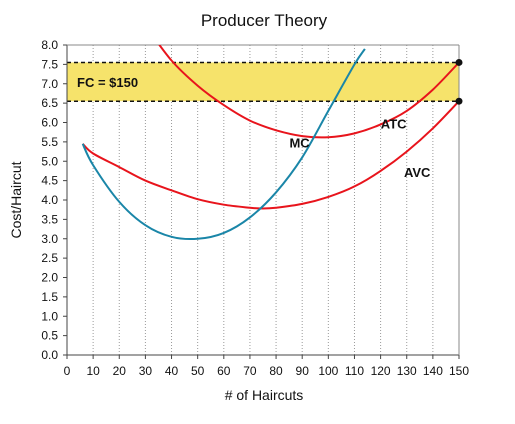  What do you see at coordinates (120, 371) in the screenshot?
I see `x-tick-label: 20` at bounding box center [120, 371].